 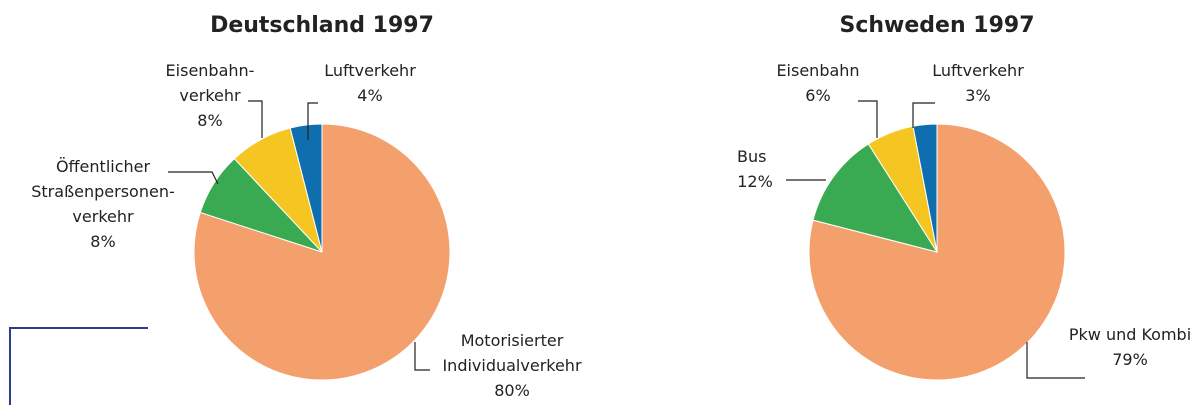 I want to click on value-label: 80%, so click(x=512, y=390).